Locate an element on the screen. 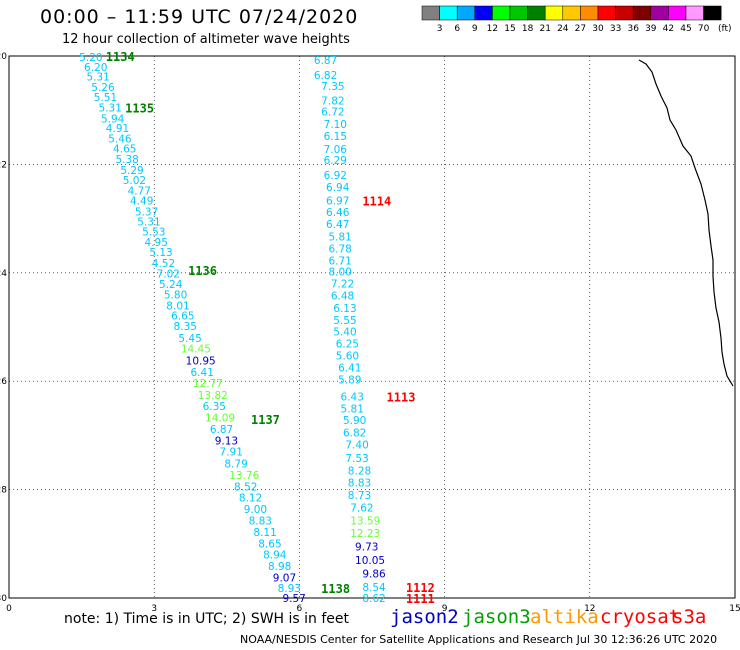  swh-value: 8.73 is located at coordinates (359, 496).